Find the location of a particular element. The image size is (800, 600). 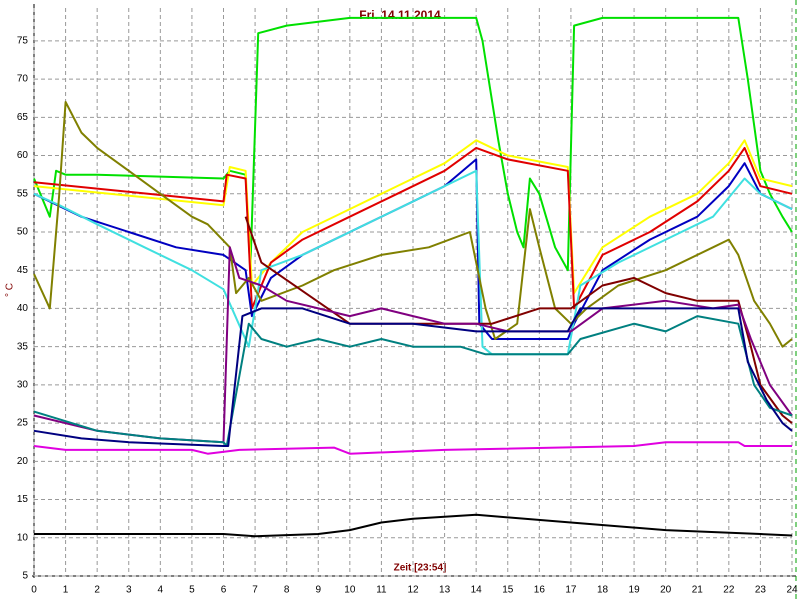

y-tick-label: 55 is located at coordinates (23, 193).